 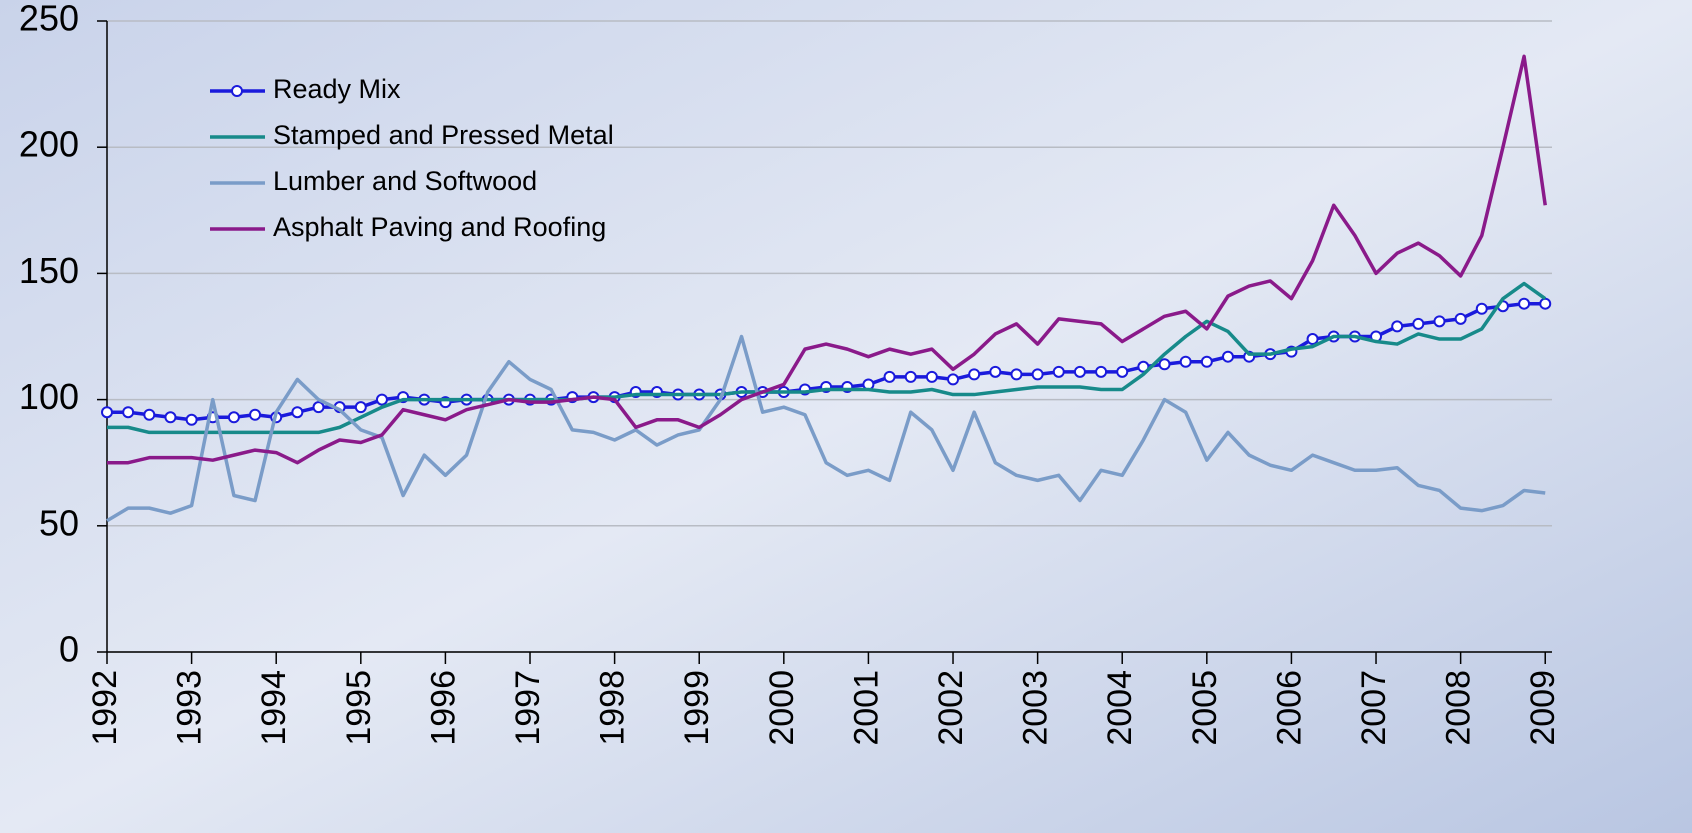 I want to click on y-tick-label: 50, so click(x=59, y=522).